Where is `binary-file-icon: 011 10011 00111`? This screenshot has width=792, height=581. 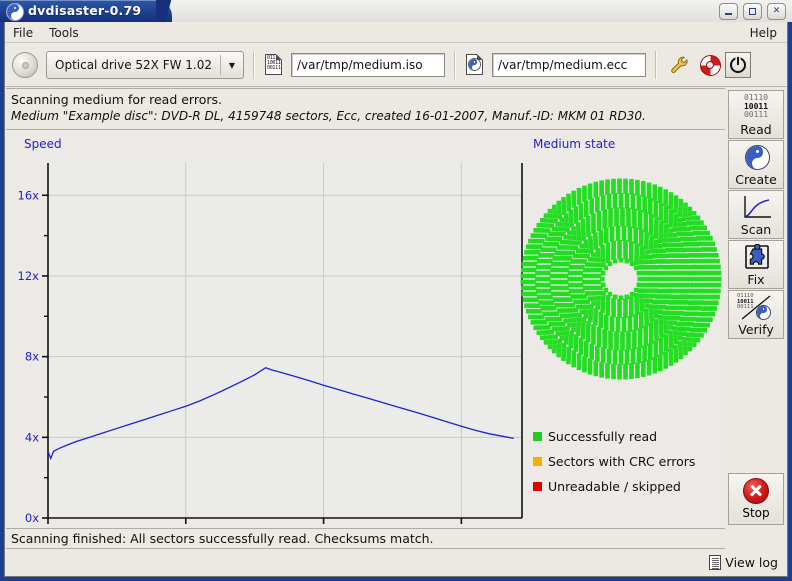 binary-file-icon: 011 10011 00111 is located at coordinates (274, 65).